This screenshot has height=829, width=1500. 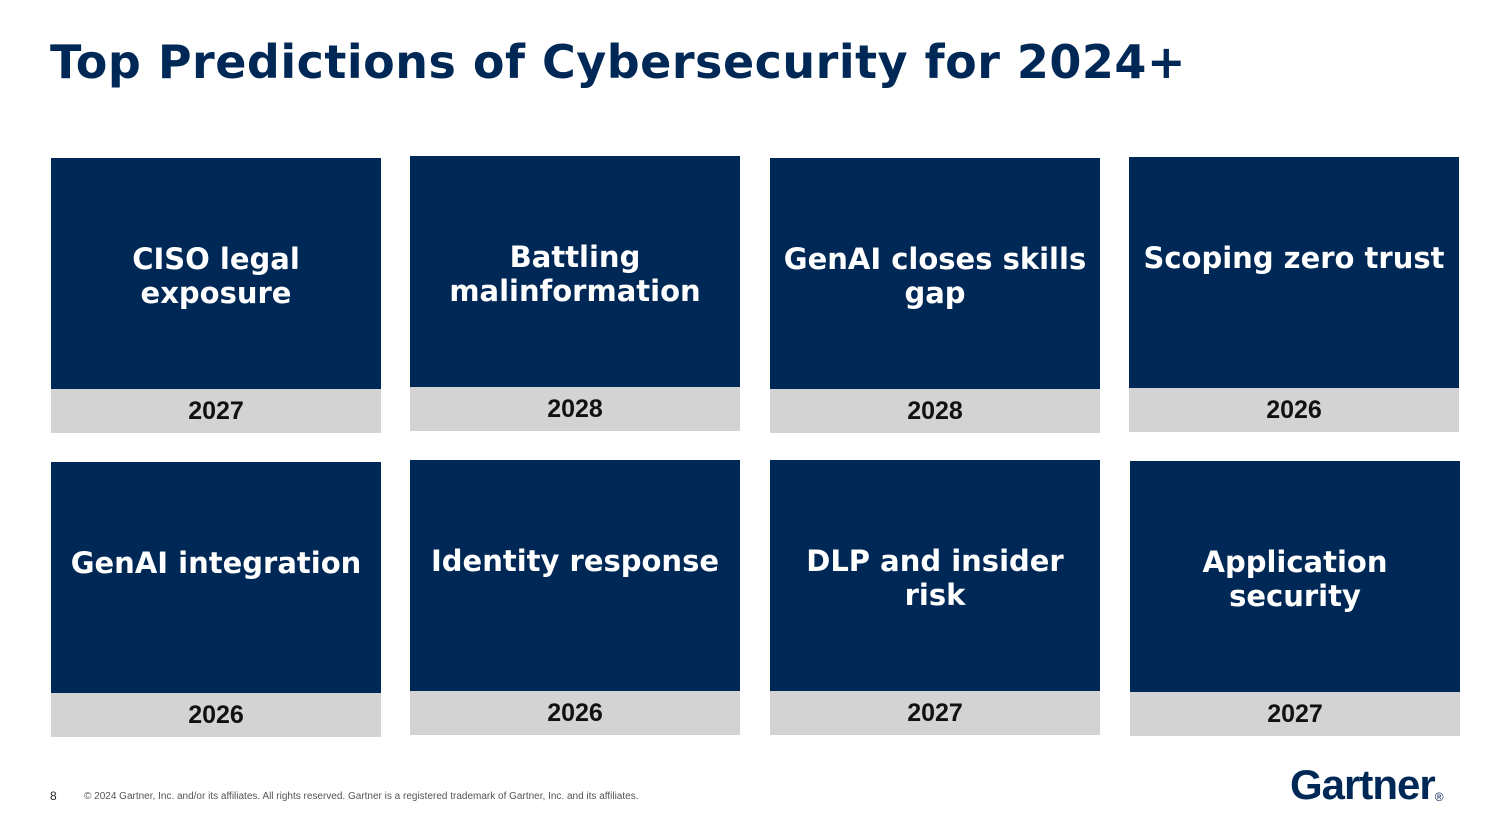 I want to click on prediction-topic: GenAI closes skills gap, so click(x=935, y=276).